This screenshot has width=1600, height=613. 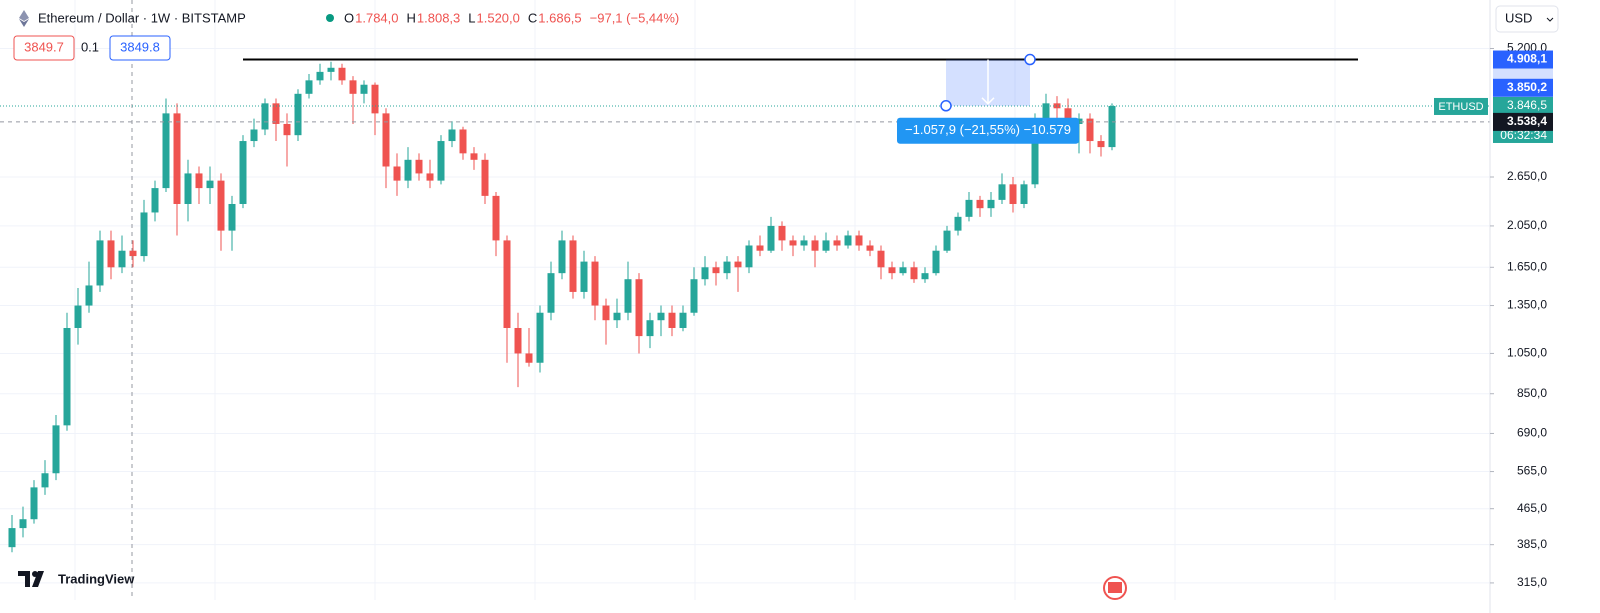 I want to click on logo-text: TradingView, so click(x=96, y=578).